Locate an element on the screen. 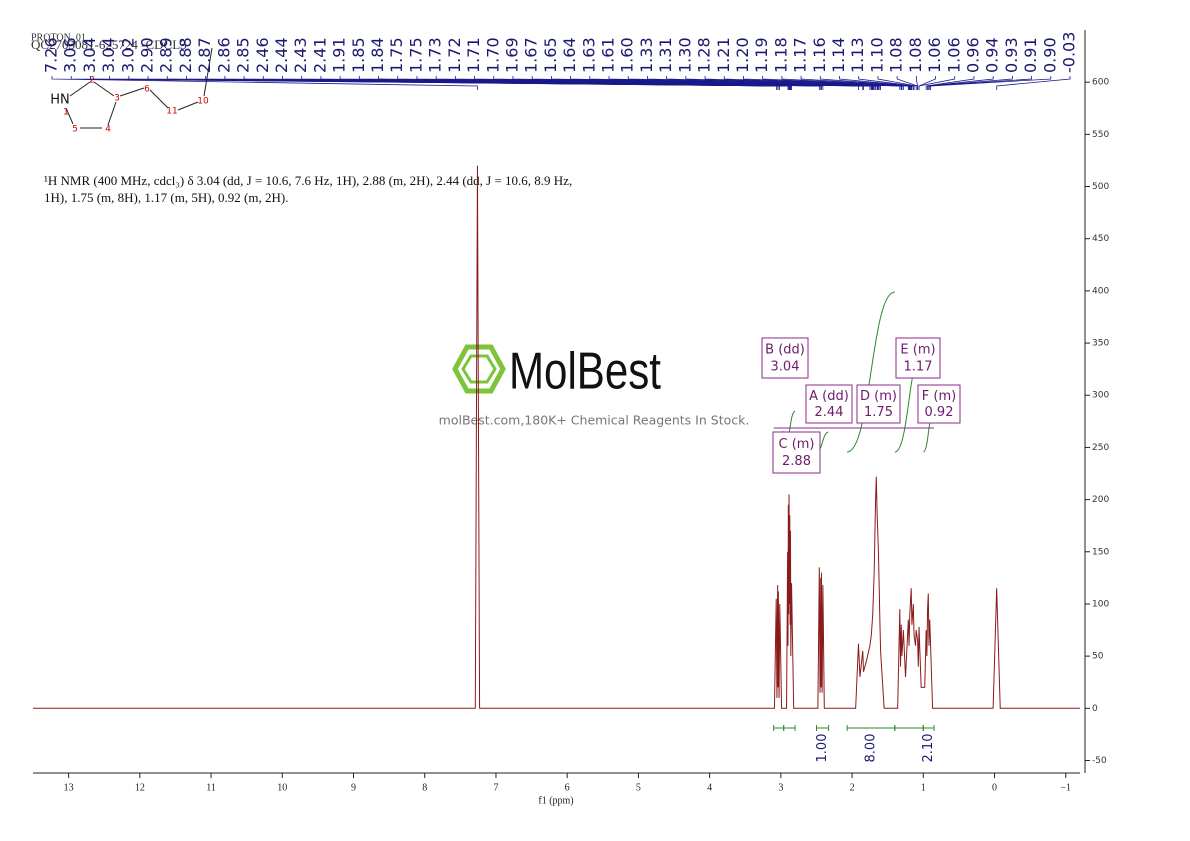 This screenshot has height=841, width=1190. multiplet-shift: 0.92 is located at coordinates (939, 412).